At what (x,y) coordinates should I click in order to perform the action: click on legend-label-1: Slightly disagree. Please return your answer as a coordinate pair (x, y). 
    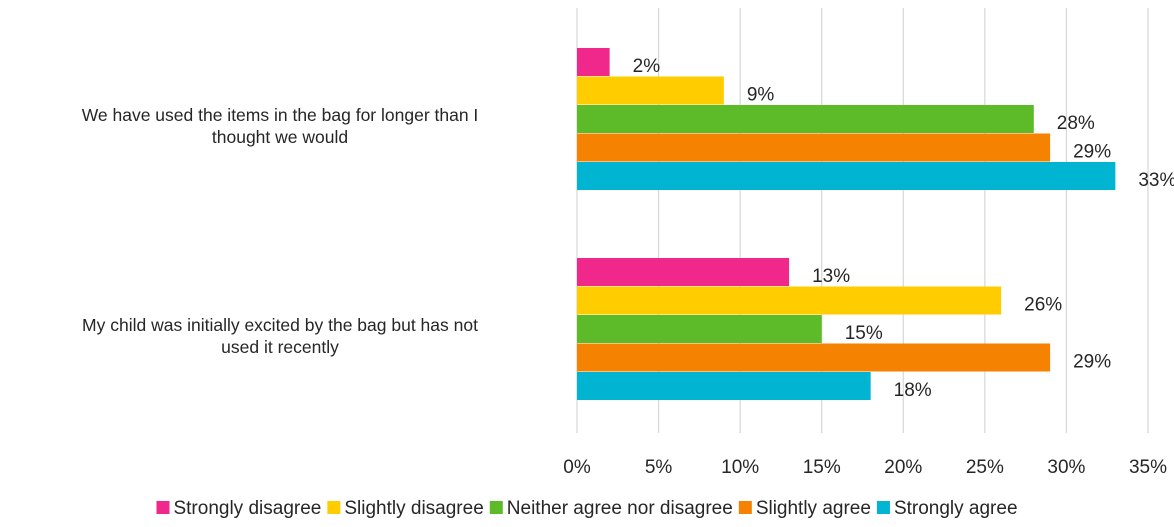
    Looking at the image, I should click on (413, 508).